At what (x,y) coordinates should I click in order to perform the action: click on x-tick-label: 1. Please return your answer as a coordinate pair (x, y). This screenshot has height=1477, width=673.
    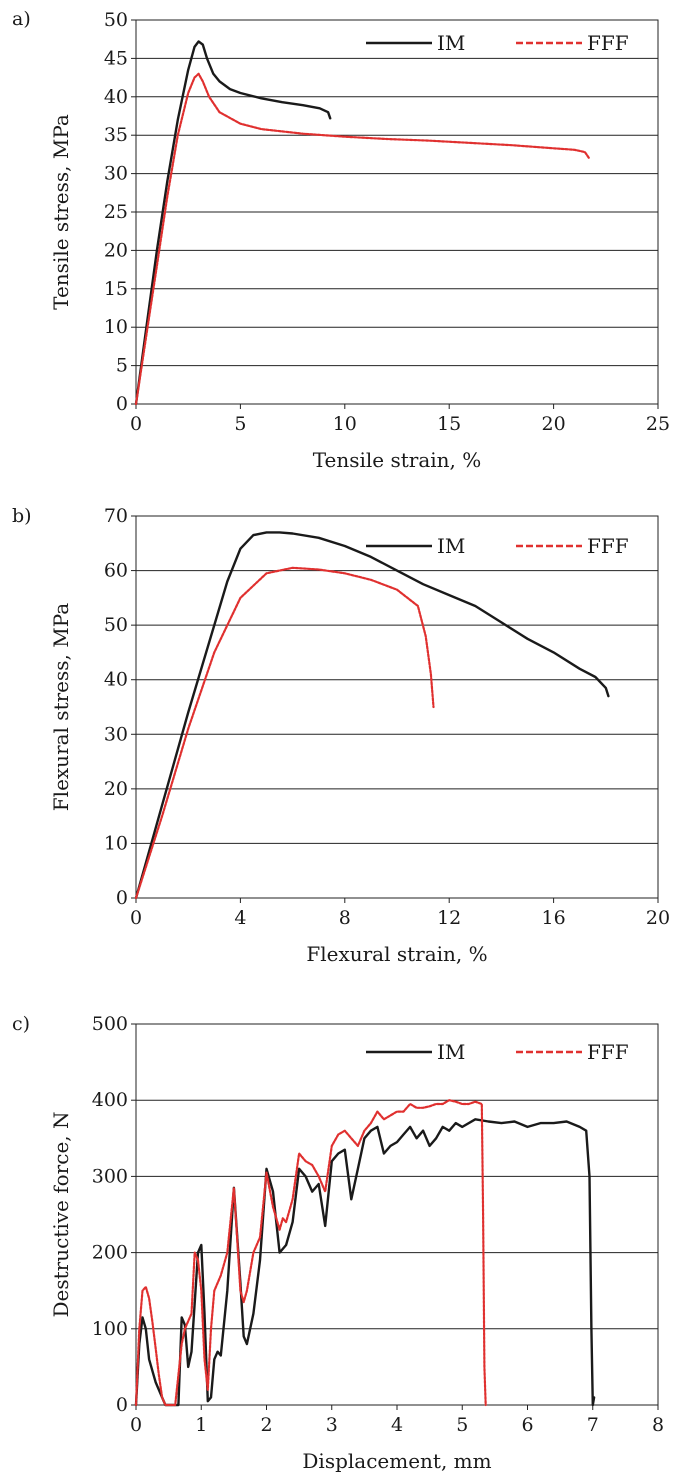
    Looking at the image, I should click on (201, 1425).